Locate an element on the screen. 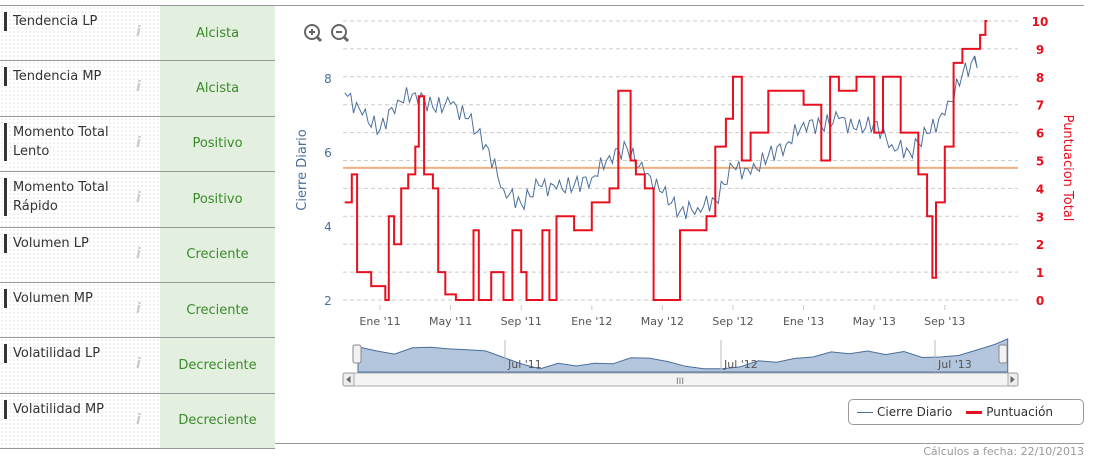 Image resolution: width=1104 pixels, height=458 pixels. legend-item-puntuacion: Puntuación is located at coordinates (1009, 412).